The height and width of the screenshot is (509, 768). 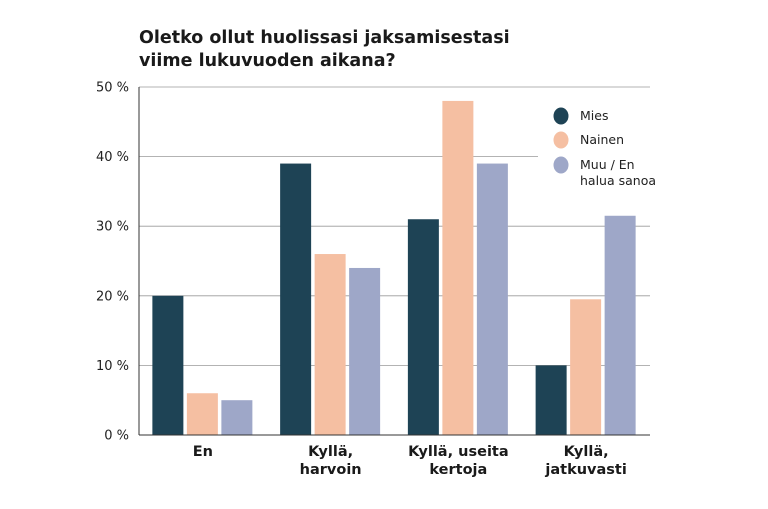 I want to click on x-category-label: Kyllä, useita, so click(x=458, y=452).